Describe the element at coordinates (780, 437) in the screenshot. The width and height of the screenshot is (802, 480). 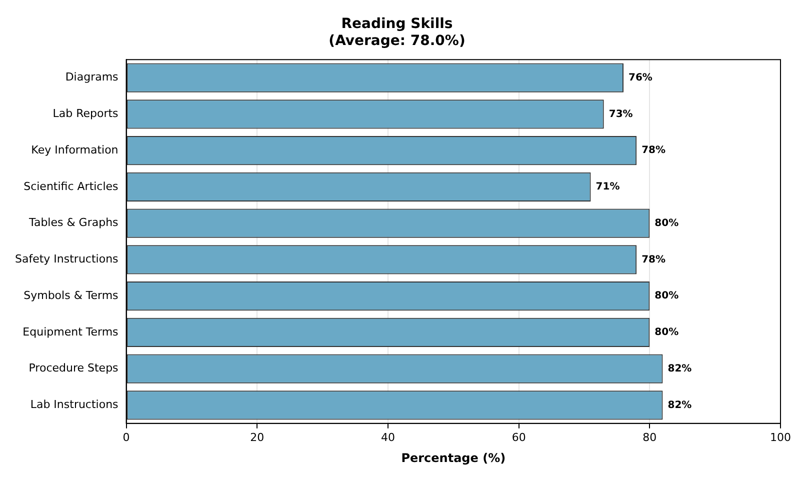
I see `x-tick-label: 100` at that location.